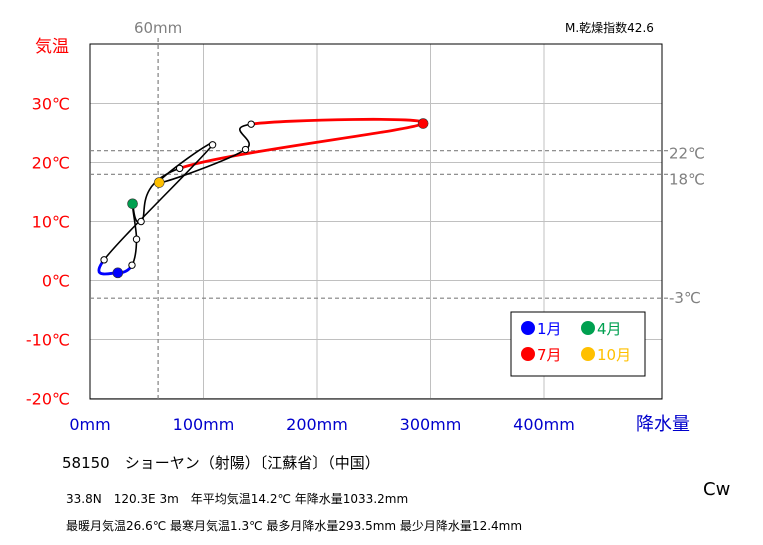 This screenshot has height=545, width=763. What do you see at coordinates (51, 104) in the screenshot?
I see `y-tick-label: 30℃` at bounding box center [51, 104].